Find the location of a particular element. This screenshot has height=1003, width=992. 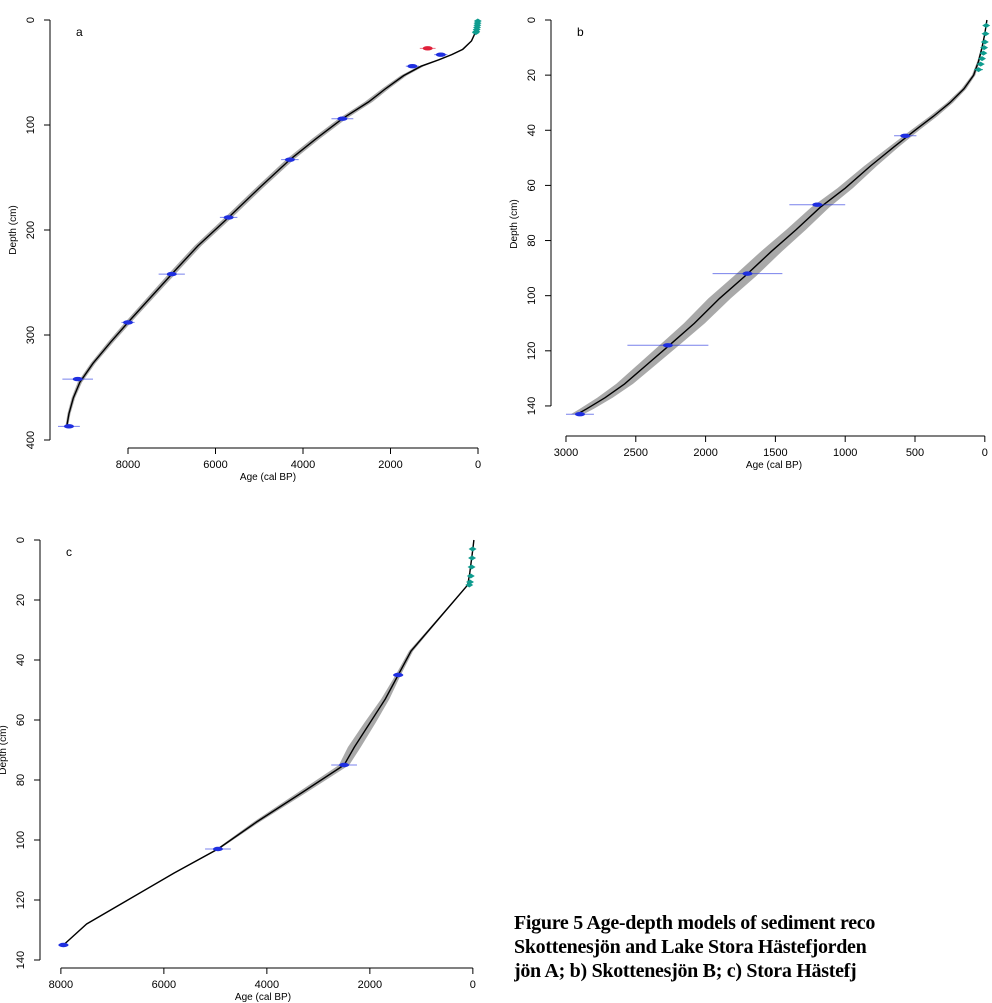

panel-letter: a is located at coordinates (79, 32).